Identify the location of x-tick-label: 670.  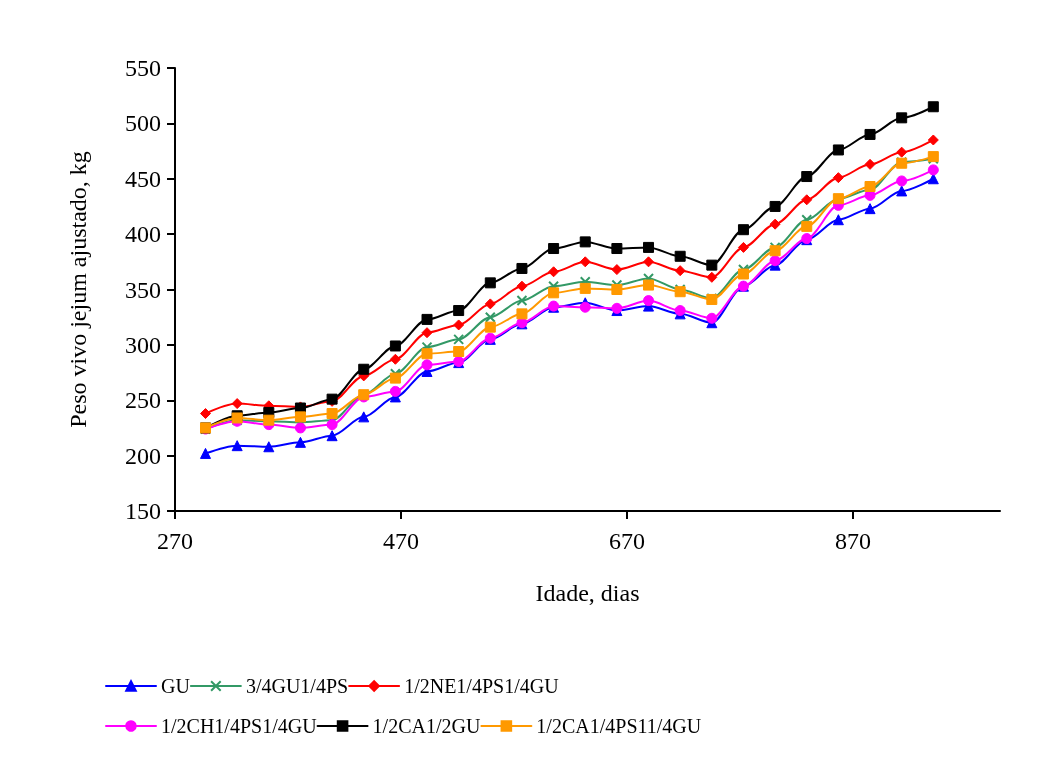
(627, 541).